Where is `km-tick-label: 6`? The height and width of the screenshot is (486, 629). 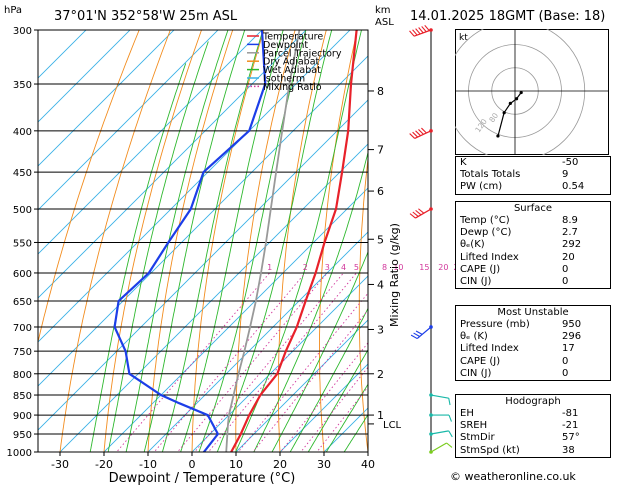 km-tick-label: 6 is located at coordinates (380, 191).